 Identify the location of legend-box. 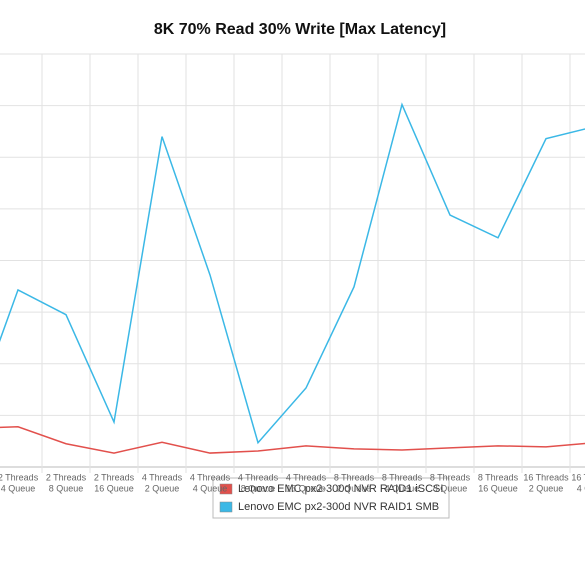
(331, 498).